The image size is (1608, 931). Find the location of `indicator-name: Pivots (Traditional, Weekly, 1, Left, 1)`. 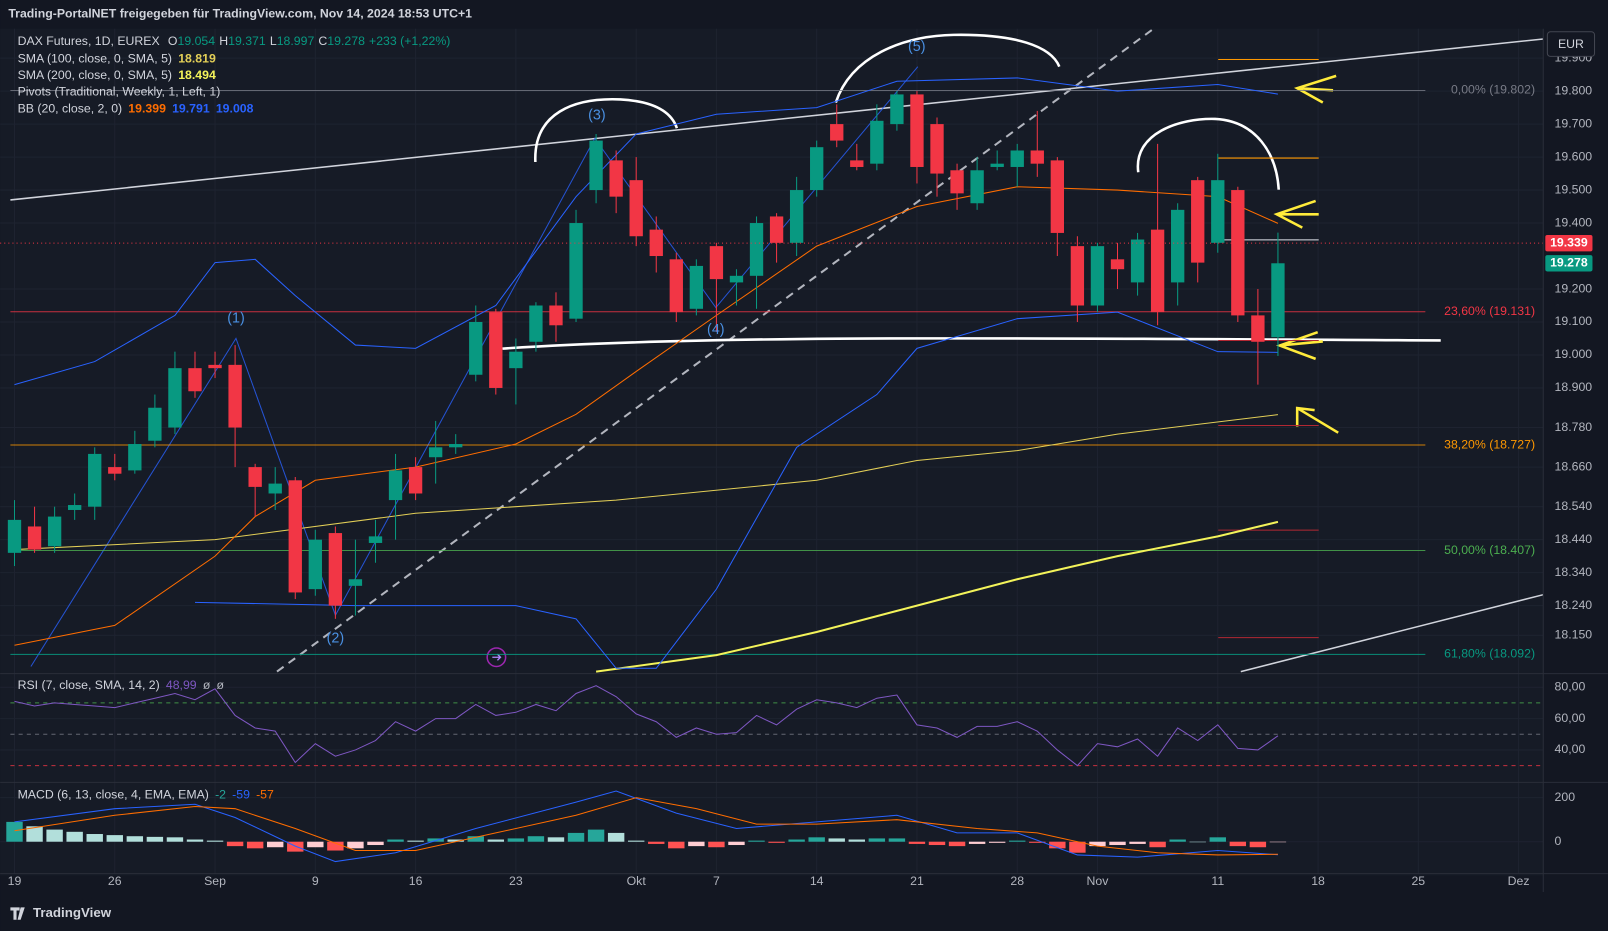

indicator-name: Pivots (Traditional, Weekly, 1, Left, 1) is located at coordinates (119, 92).